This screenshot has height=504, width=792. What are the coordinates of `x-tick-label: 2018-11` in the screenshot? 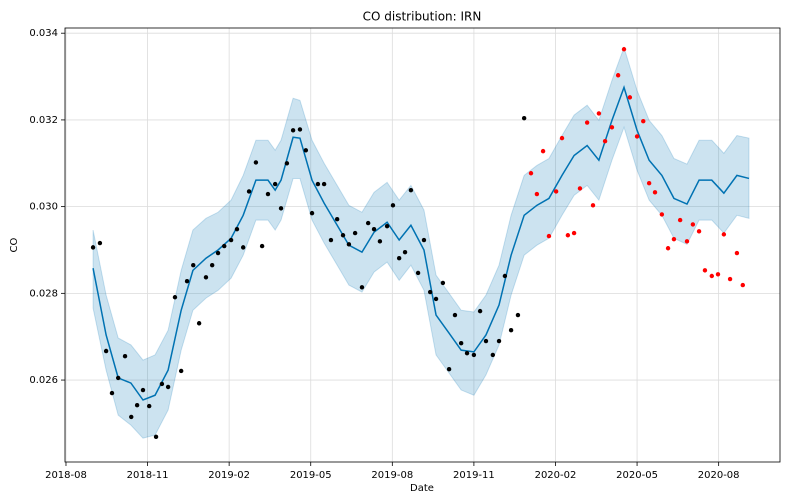 It's located at (148, 475).